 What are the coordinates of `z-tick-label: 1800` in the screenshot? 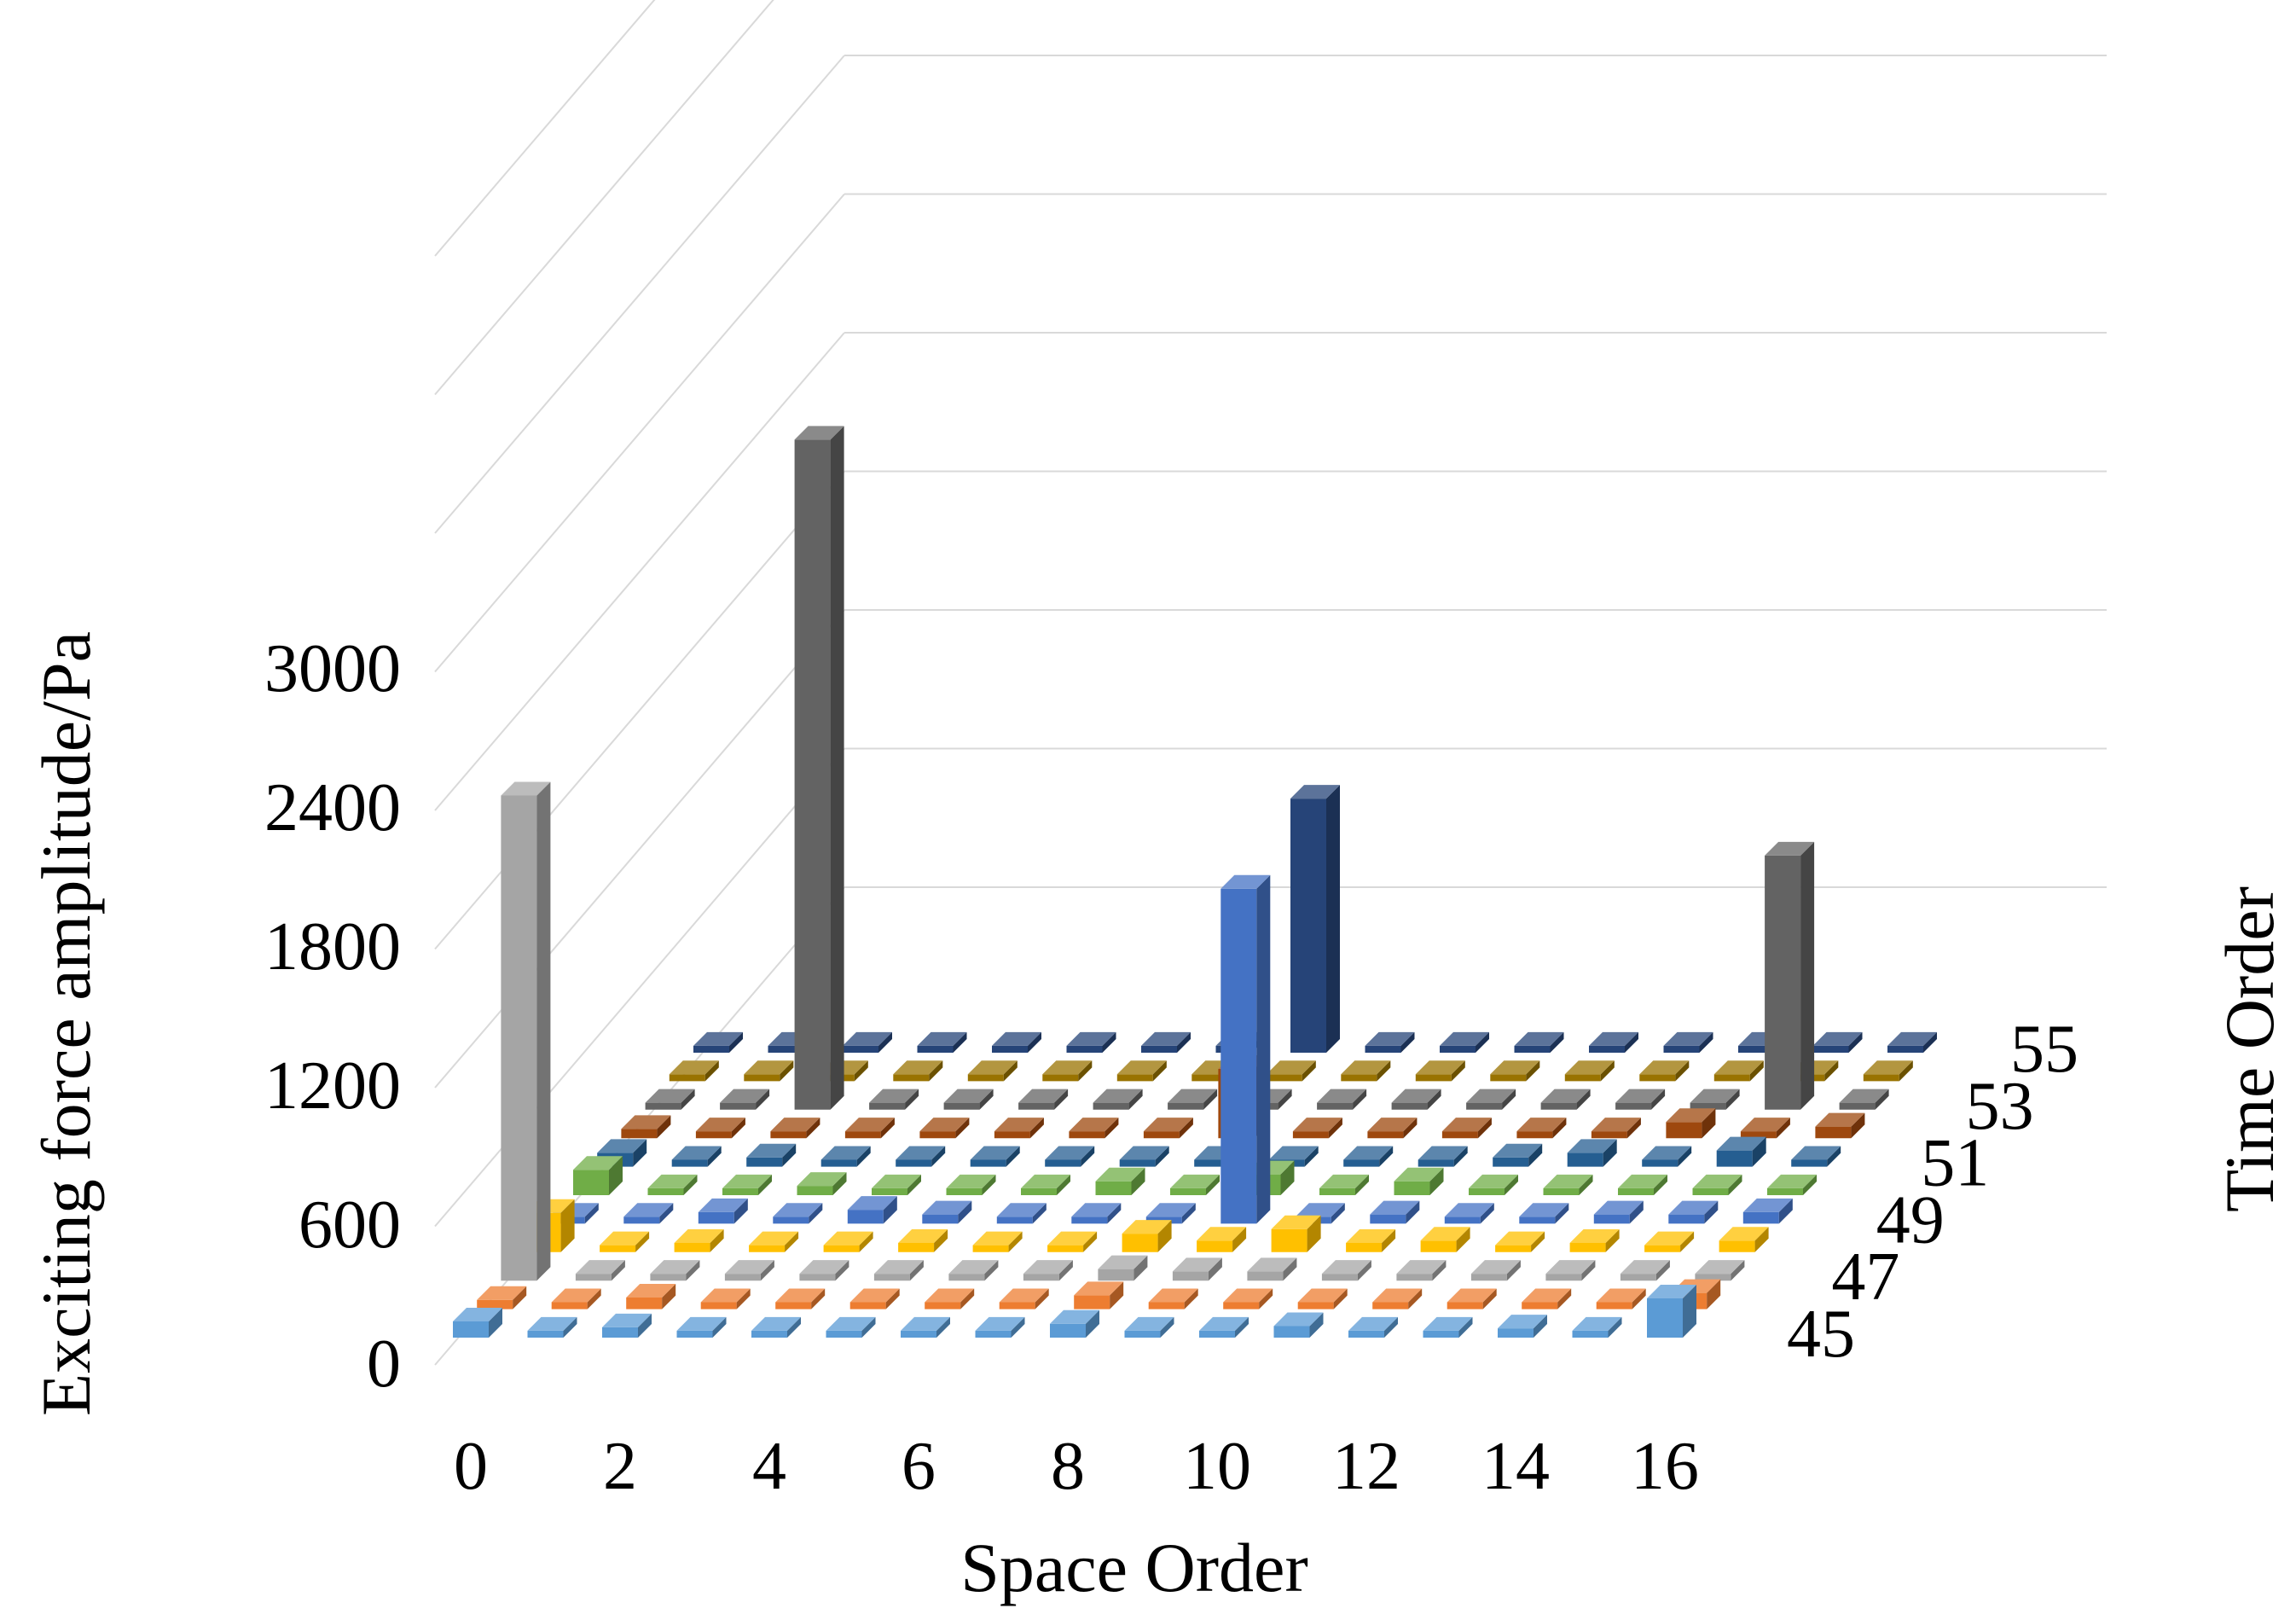 It's located at (332, 947).